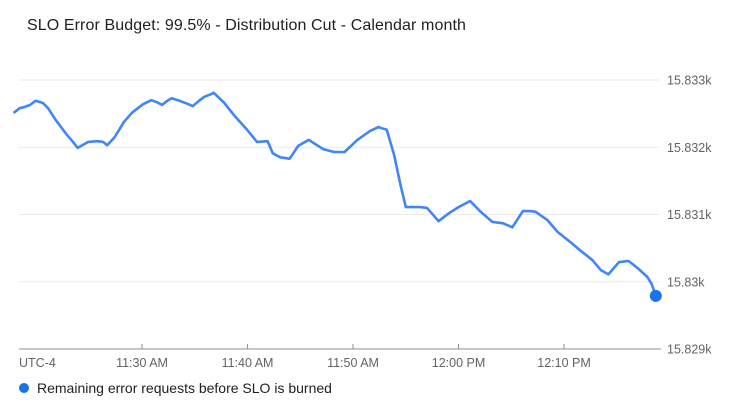  Describe the element at coordinates (689, 148) in the screenshot. I see `y-axis-label: 15.832k` at that location.